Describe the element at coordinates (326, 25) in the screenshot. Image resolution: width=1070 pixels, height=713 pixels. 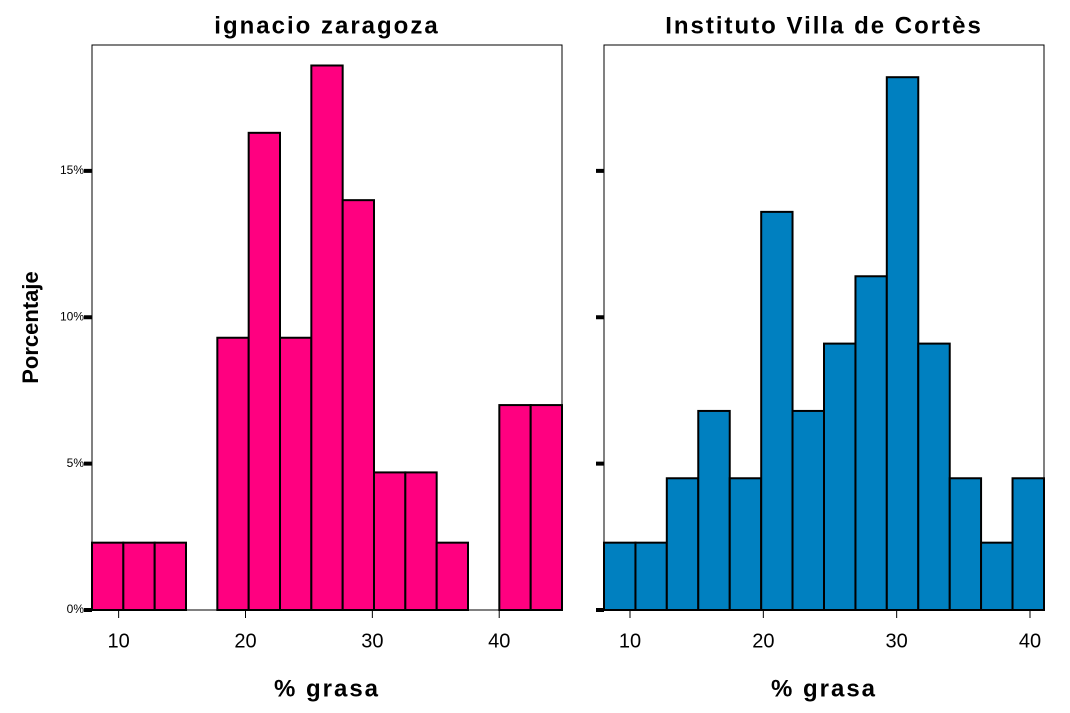
I see `chart-title: ignacio zaragoza` at that location.